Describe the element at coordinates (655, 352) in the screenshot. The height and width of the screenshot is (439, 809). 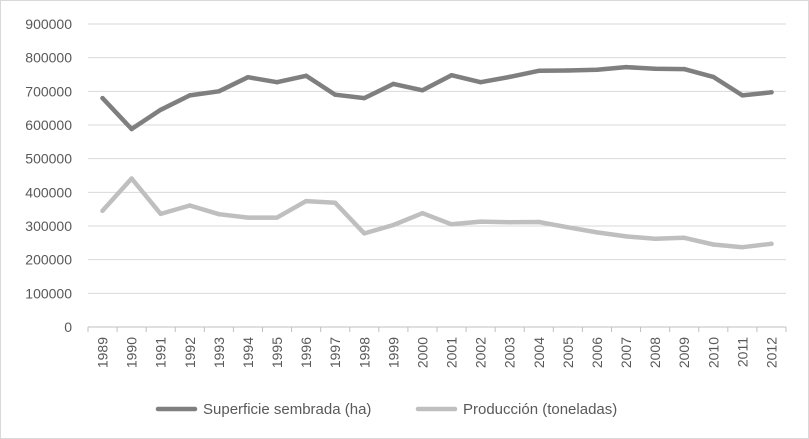
I see `x-tick-label: 2008` at that location.